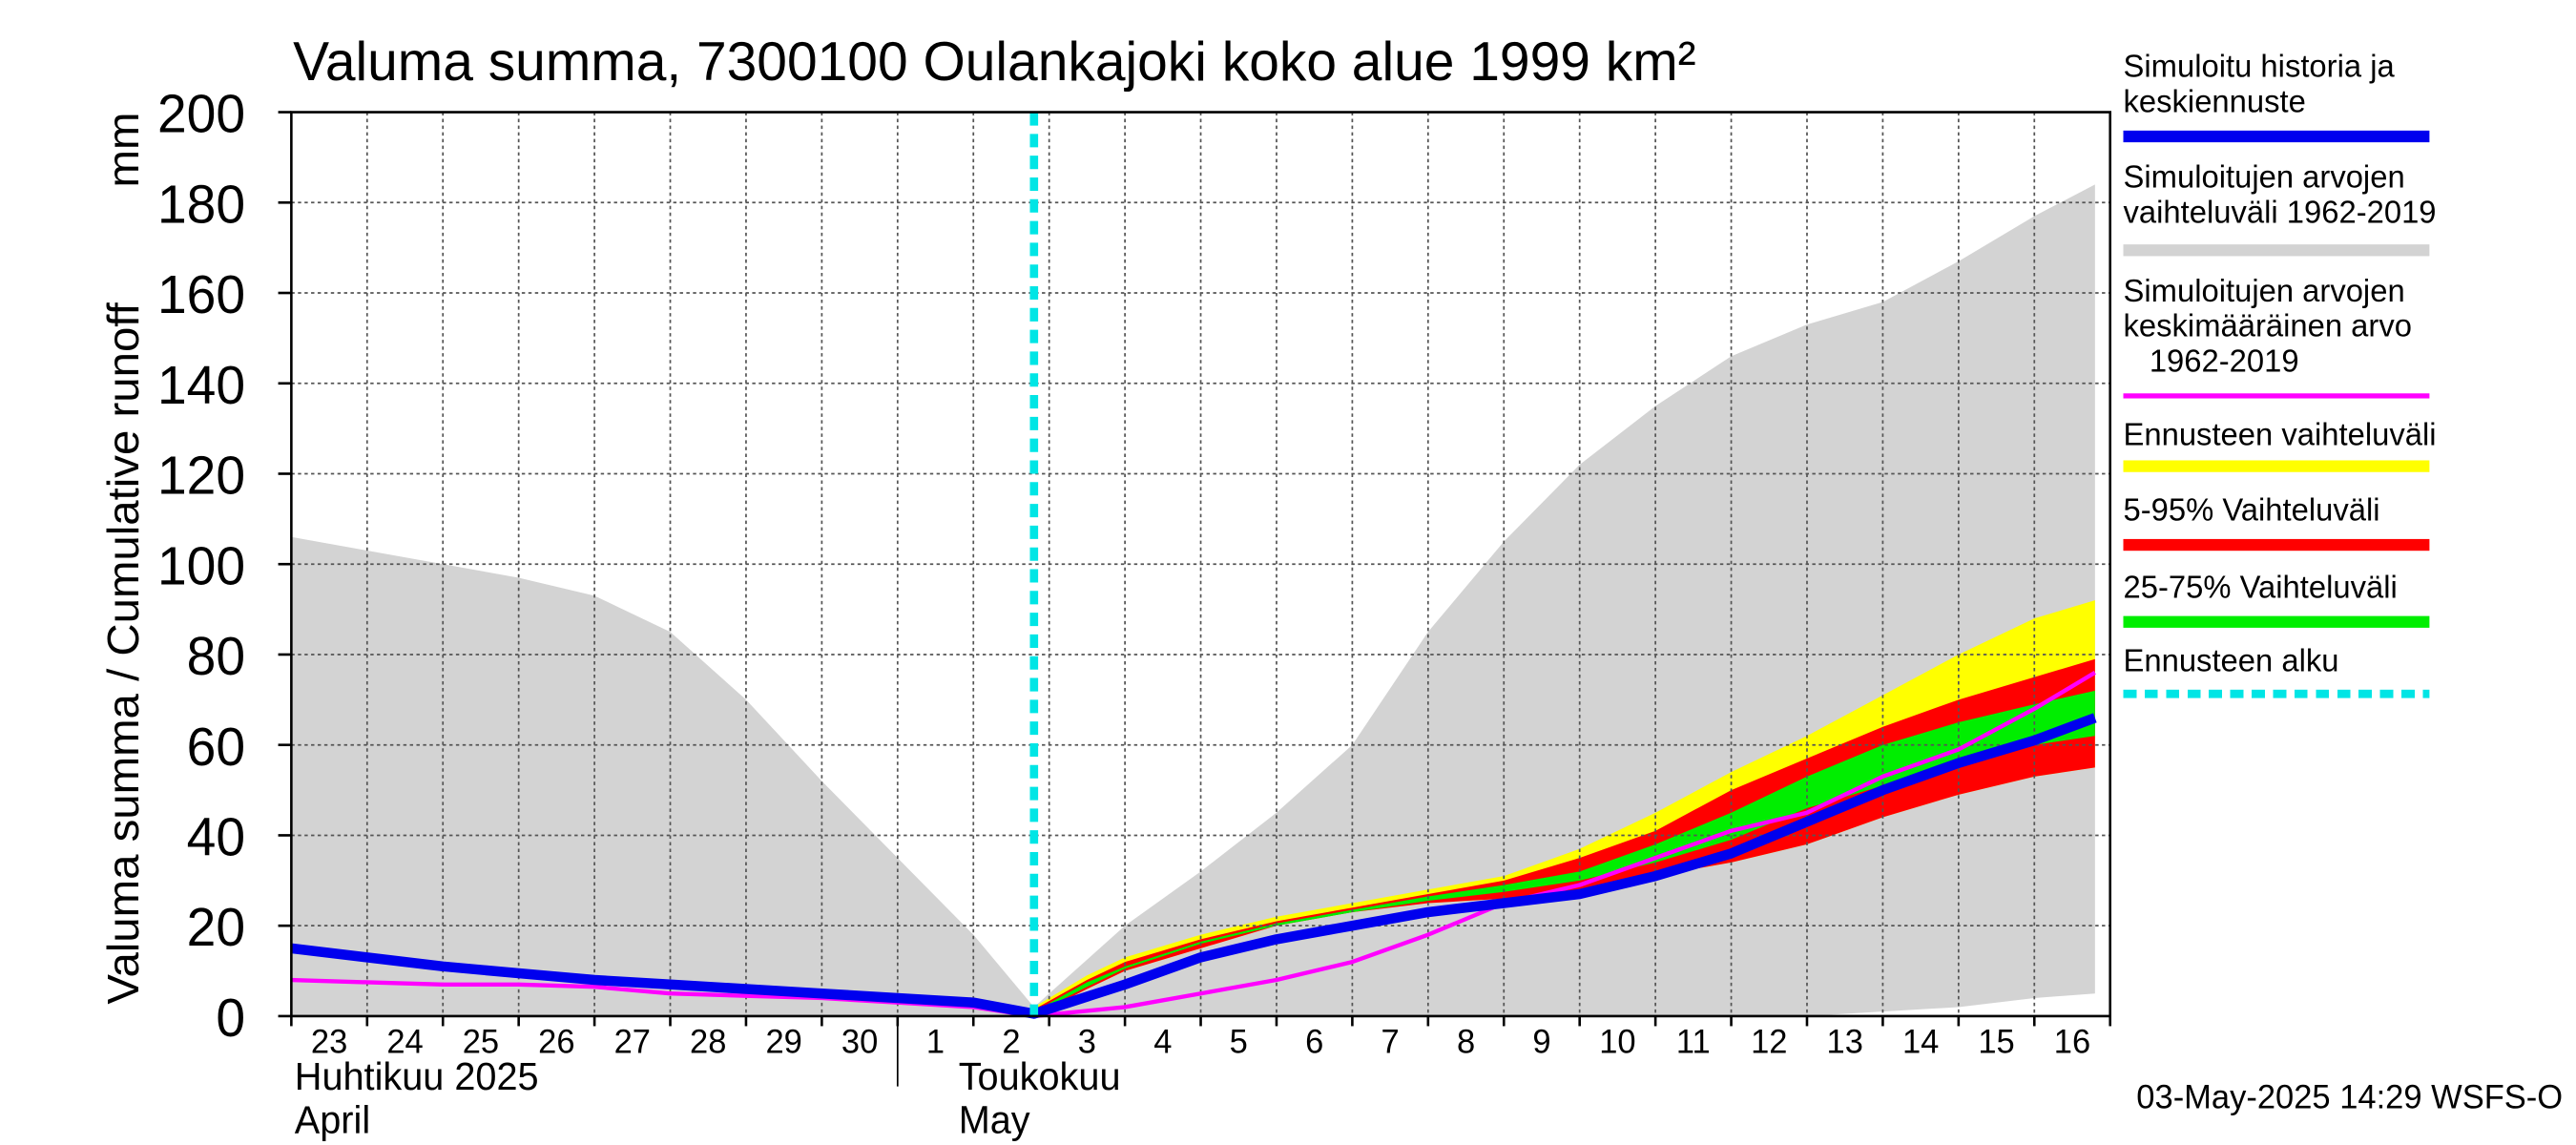 The image size is (2576, 1145). I want to click on x-tick-label: 9, so click(1541, 1042).